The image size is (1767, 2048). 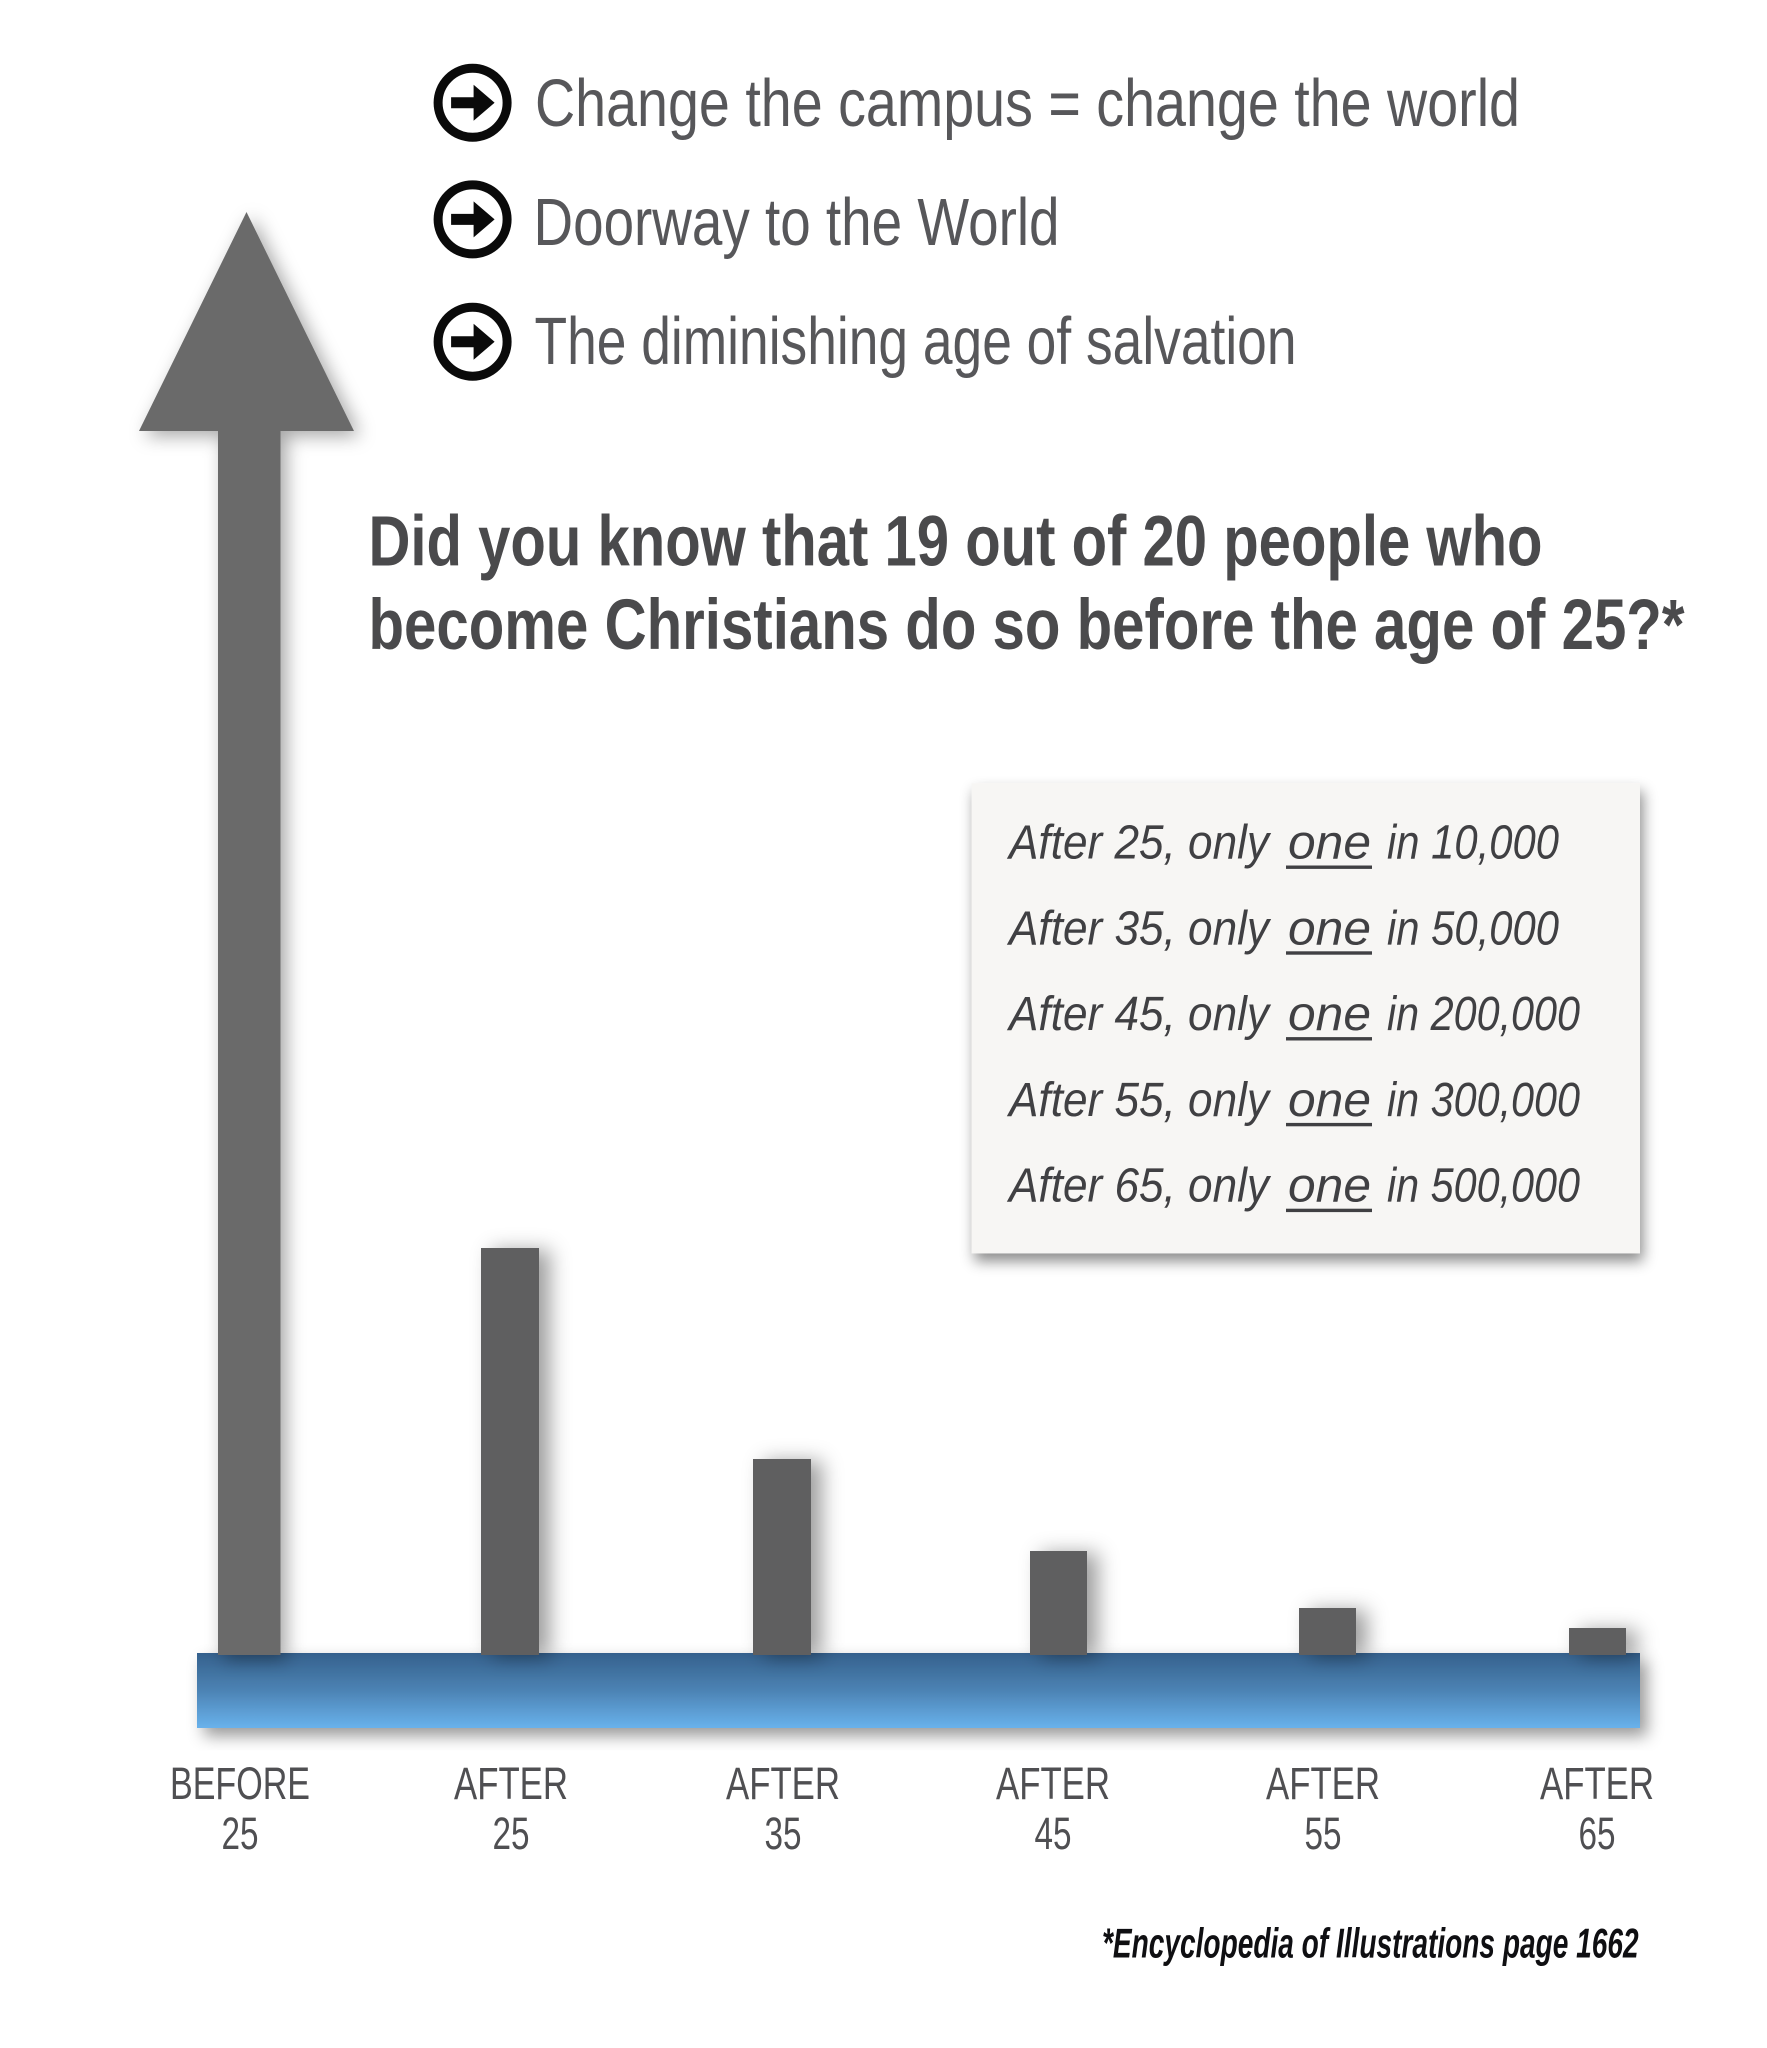 I want to click on svg-text: in 50,000, so click(x=1473, y=928).